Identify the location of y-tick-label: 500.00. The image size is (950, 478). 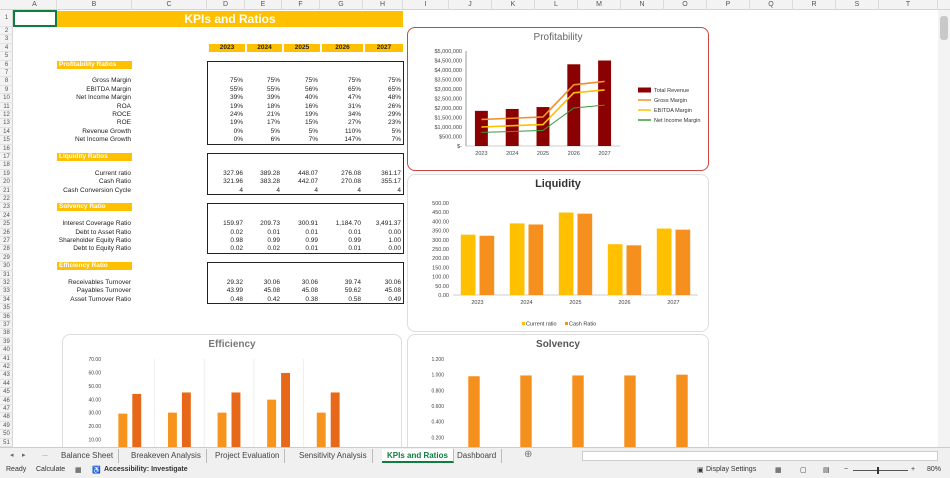
(440, 204).